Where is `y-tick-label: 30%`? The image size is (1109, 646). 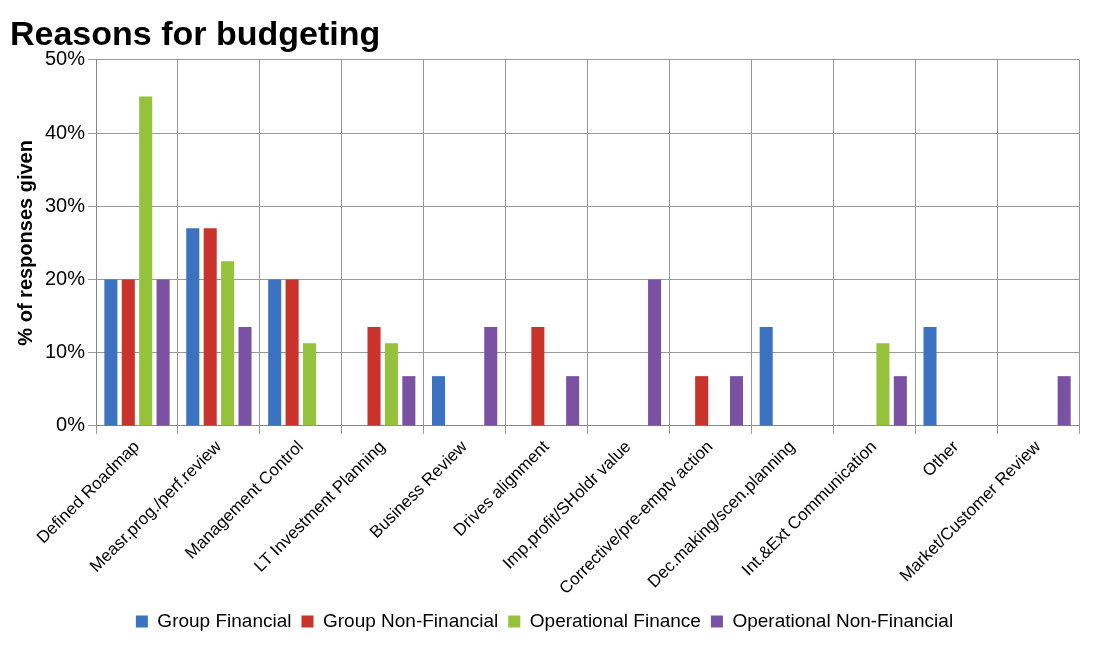 y-tick-label: 30% is located at coordinates (65, 204).